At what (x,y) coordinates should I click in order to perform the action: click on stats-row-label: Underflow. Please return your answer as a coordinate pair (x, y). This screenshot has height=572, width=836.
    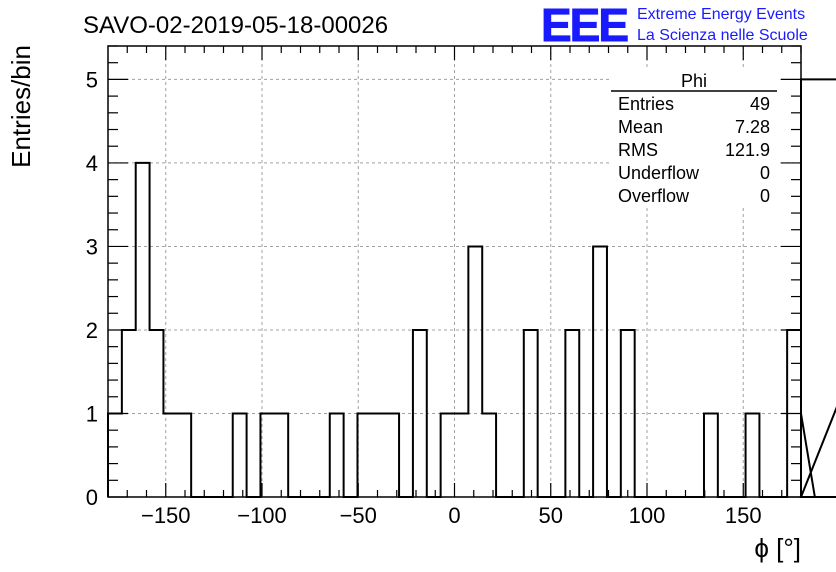
    Looking at the image, I should click on (659, 173).